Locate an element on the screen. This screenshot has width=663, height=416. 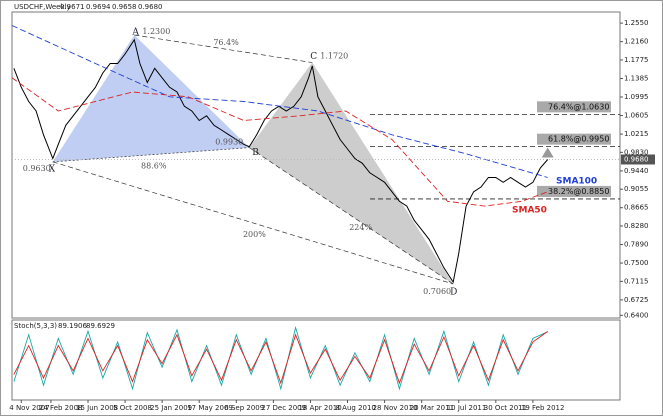
price-box is located at coordinates (638, 159).